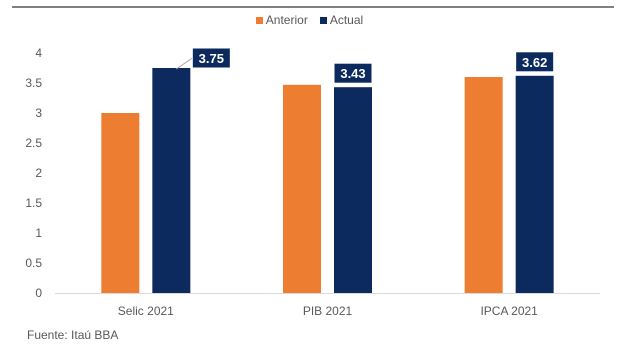 The width and height of the screenshot is (619, 345). I want to click on y-tick-label: 3, so click(38, 113).